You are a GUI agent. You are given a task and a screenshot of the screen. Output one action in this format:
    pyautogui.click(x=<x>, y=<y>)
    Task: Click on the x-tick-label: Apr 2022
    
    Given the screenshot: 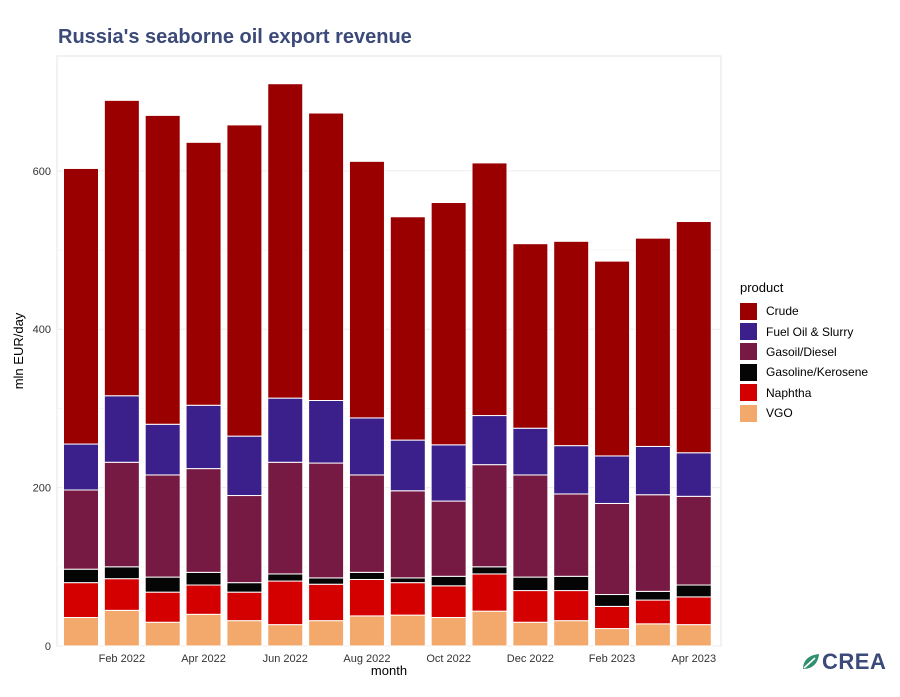 What is the action you would take?
    pyautogui.click(x=203, y=659)
    